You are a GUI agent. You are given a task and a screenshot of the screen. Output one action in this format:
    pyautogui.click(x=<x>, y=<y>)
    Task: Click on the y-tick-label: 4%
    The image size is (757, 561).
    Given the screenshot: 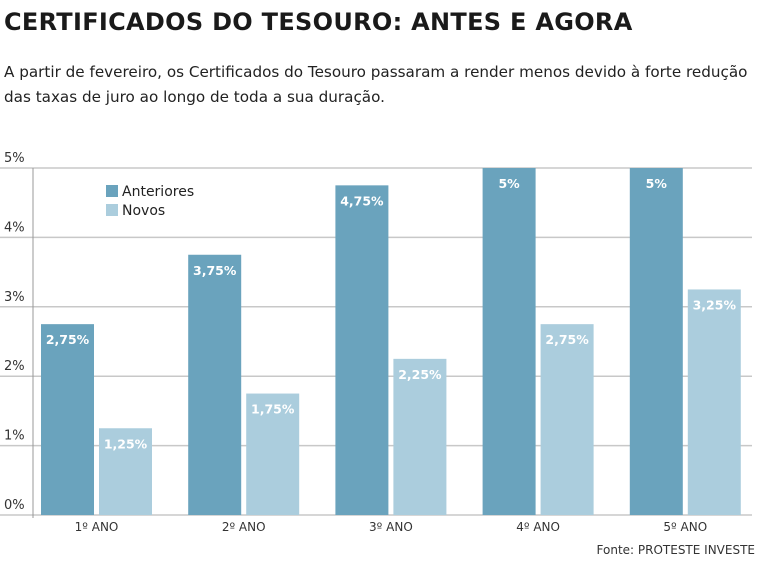 What is the action you would take?
    pyautogui.click(x=14, y=227)
    